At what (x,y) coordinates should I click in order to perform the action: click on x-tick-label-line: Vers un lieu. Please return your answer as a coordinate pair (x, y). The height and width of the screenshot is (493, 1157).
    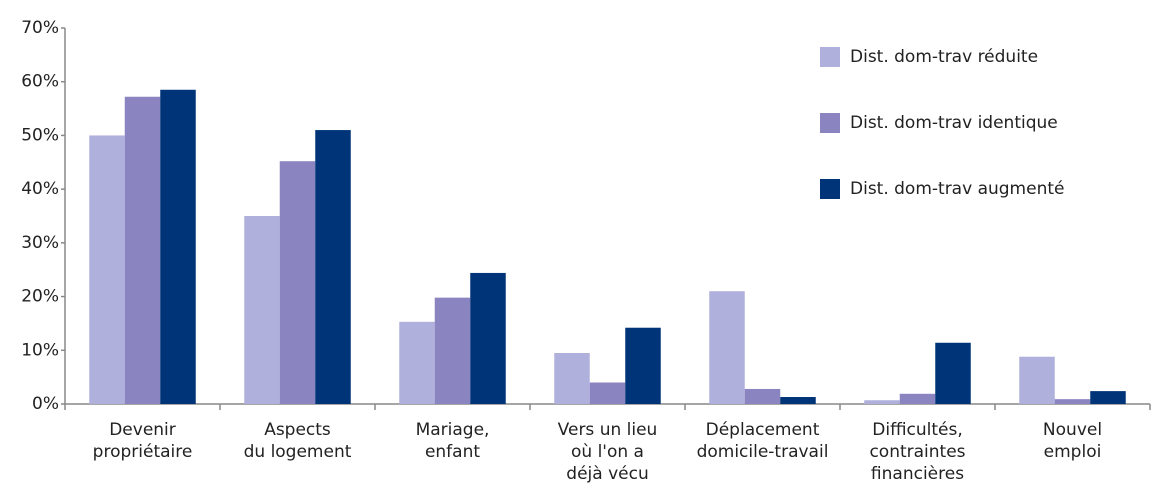
    Looking at the image, I should click on (608, 430).